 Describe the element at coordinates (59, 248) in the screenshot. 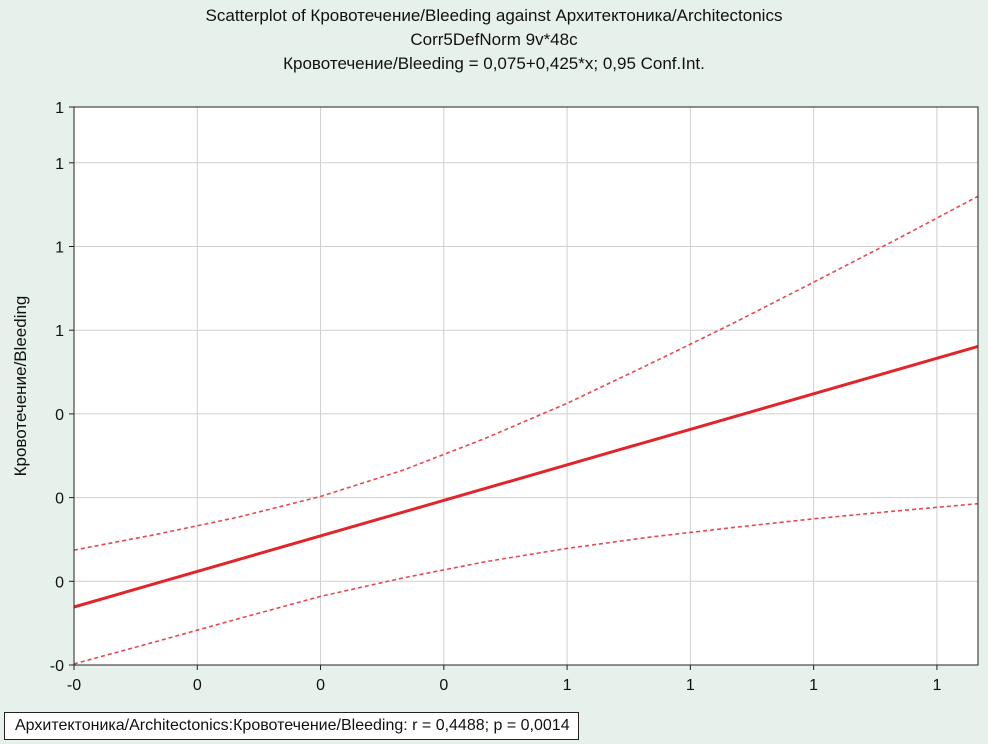

I see `y-tick-label-5: 1` at that location.